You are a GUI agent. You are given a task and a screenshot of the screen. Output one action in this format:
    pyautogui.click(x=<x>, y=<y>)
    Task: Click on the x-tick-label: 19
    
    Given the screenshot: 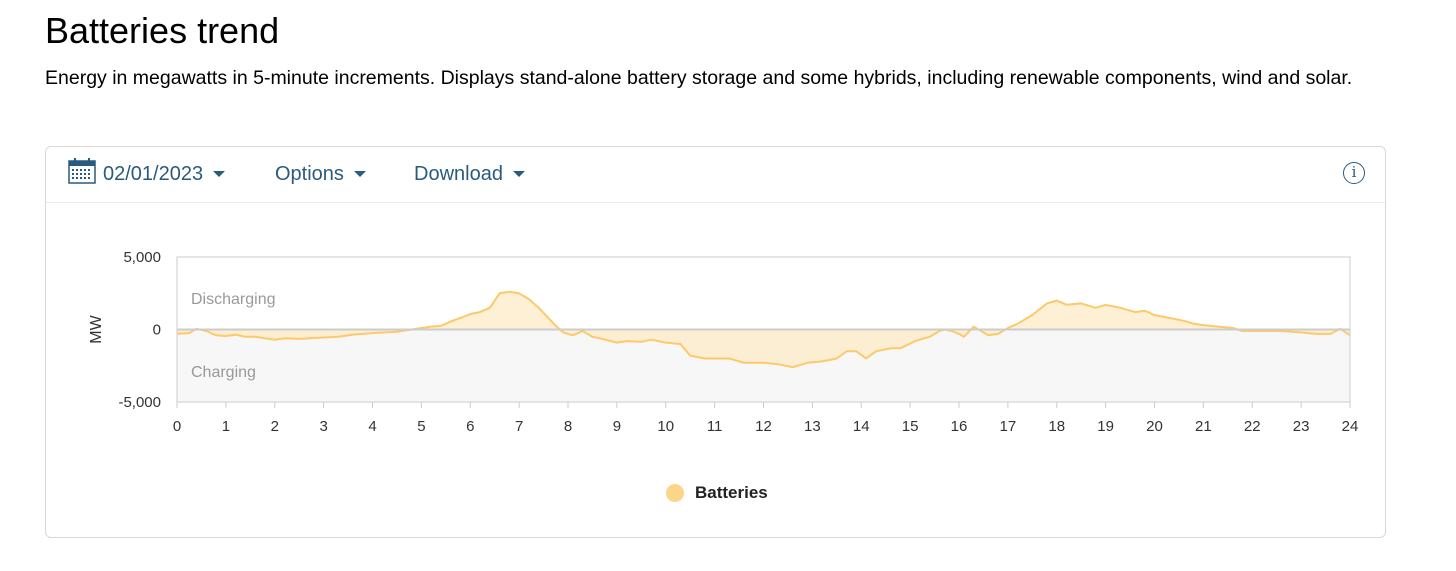 What is the action you would take?
    pyautogui.click(x=1105, y=426)
    